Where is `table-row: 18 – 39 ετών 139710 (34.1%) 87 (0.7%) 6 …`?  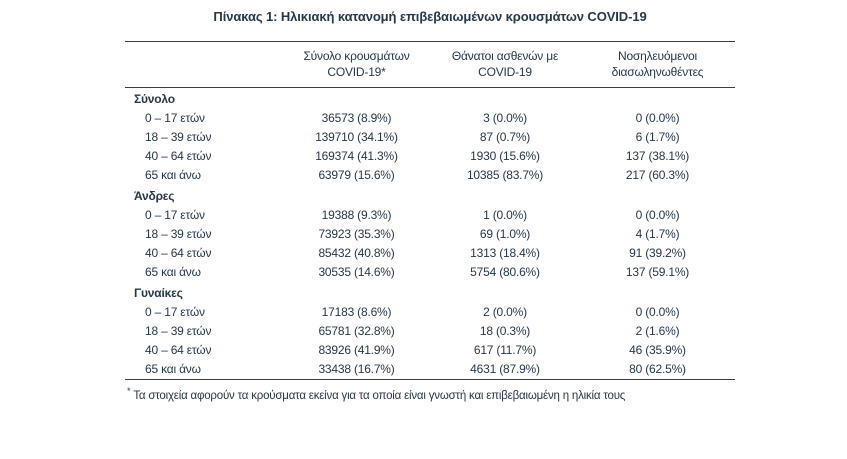
table-row: 18 – 39 ετών 139710 (34.1%) 87 (0.7%) 6 … is located at coordinates (430, 137).